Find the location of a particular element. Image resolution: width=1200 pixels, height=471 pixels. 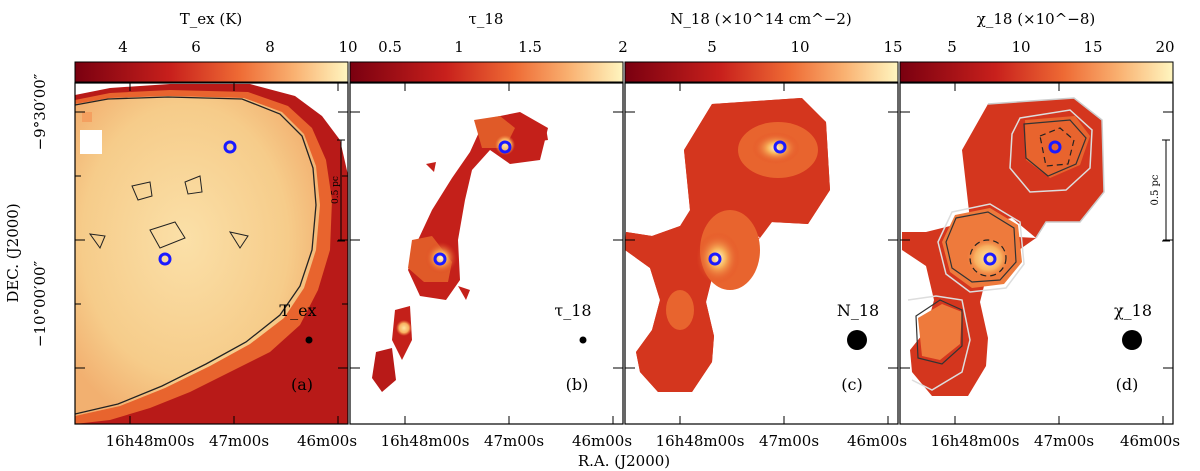

panel-c-n18-map is located at coordinates (727, 245).